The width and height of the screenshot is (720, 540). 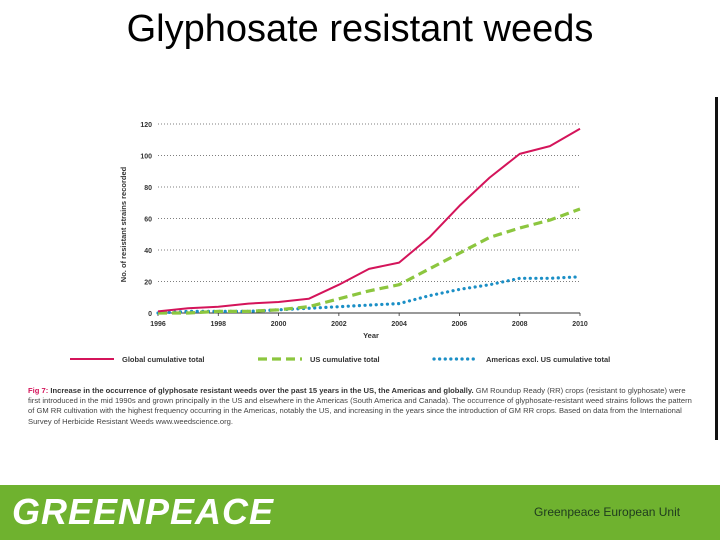 What do you see at coordinates (163, 359) in the screenshot?
I see `legend-label: Global cumulative total` at bounding box center [163, 359].